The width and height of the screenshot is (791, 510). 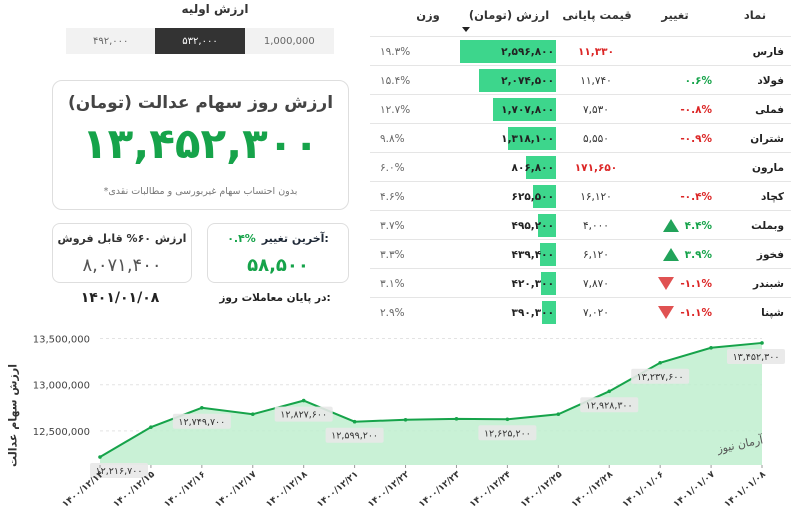 I want to click on last-change-value: ۵۸,۵۰۰, so click(x=278, y=265).